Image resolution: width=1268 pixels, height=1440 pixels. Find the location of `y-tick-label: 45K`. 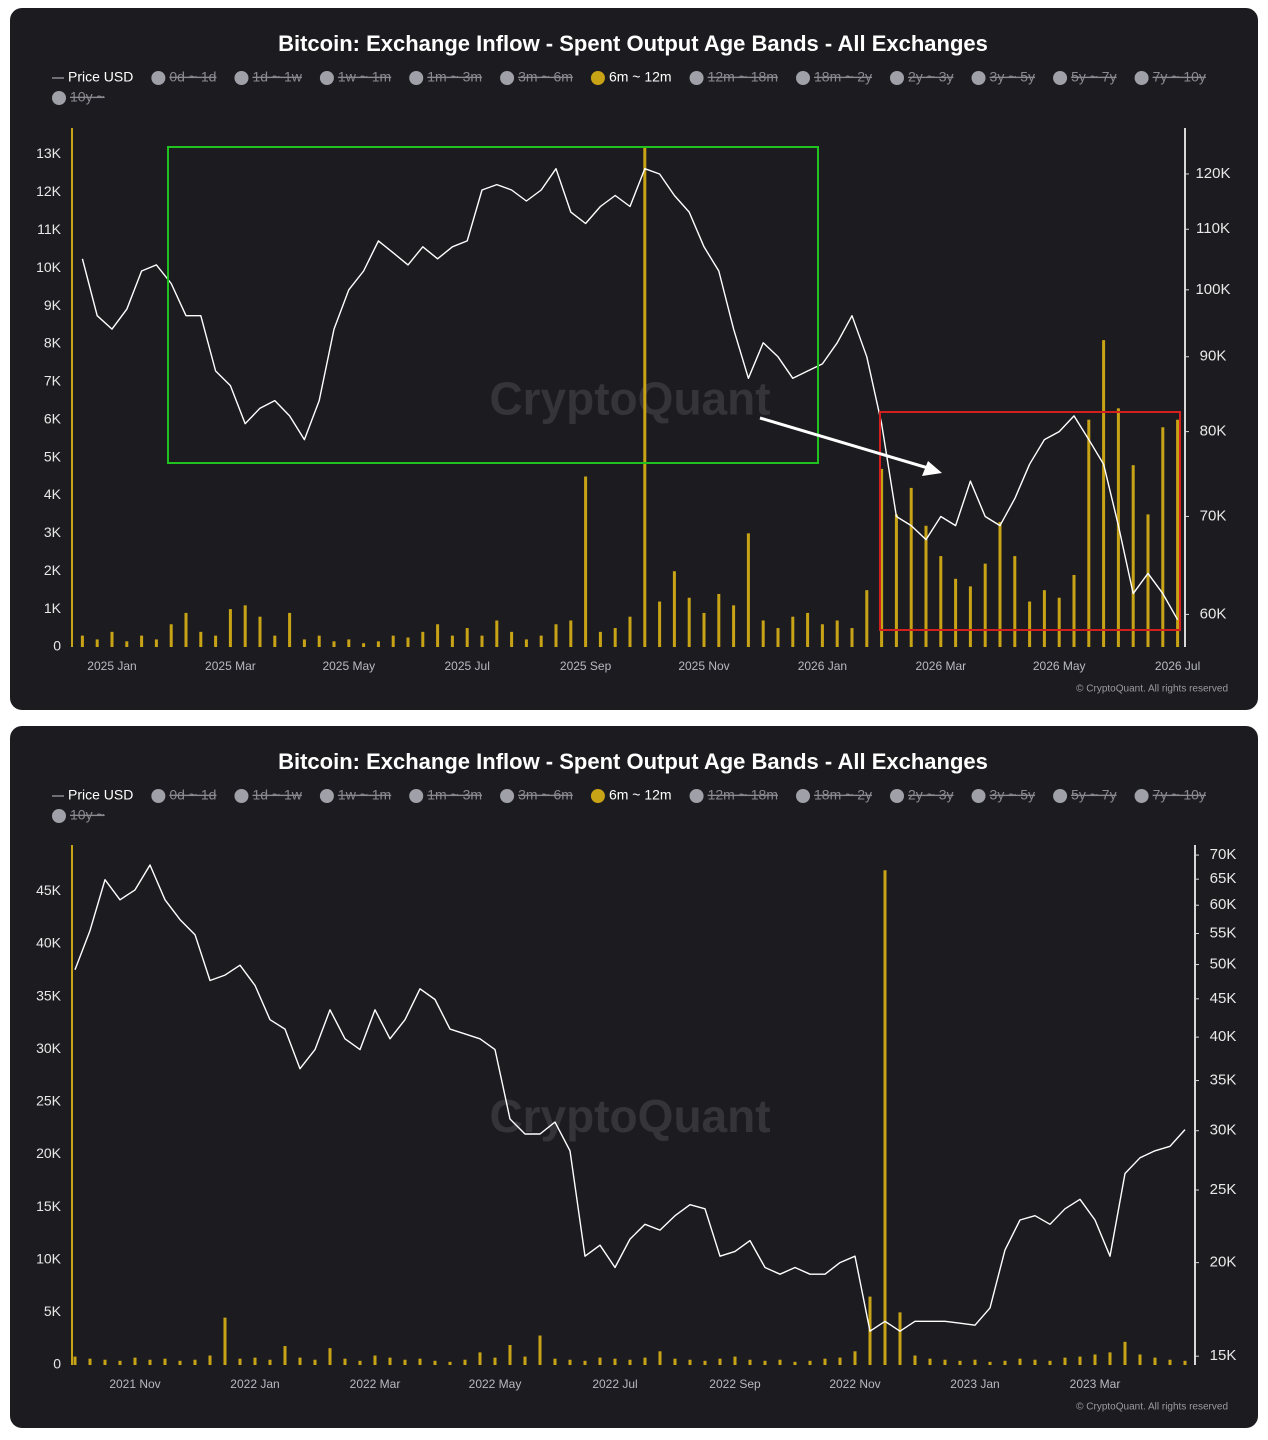

y-tick-label: 45K is located at coordinates (49, 890).